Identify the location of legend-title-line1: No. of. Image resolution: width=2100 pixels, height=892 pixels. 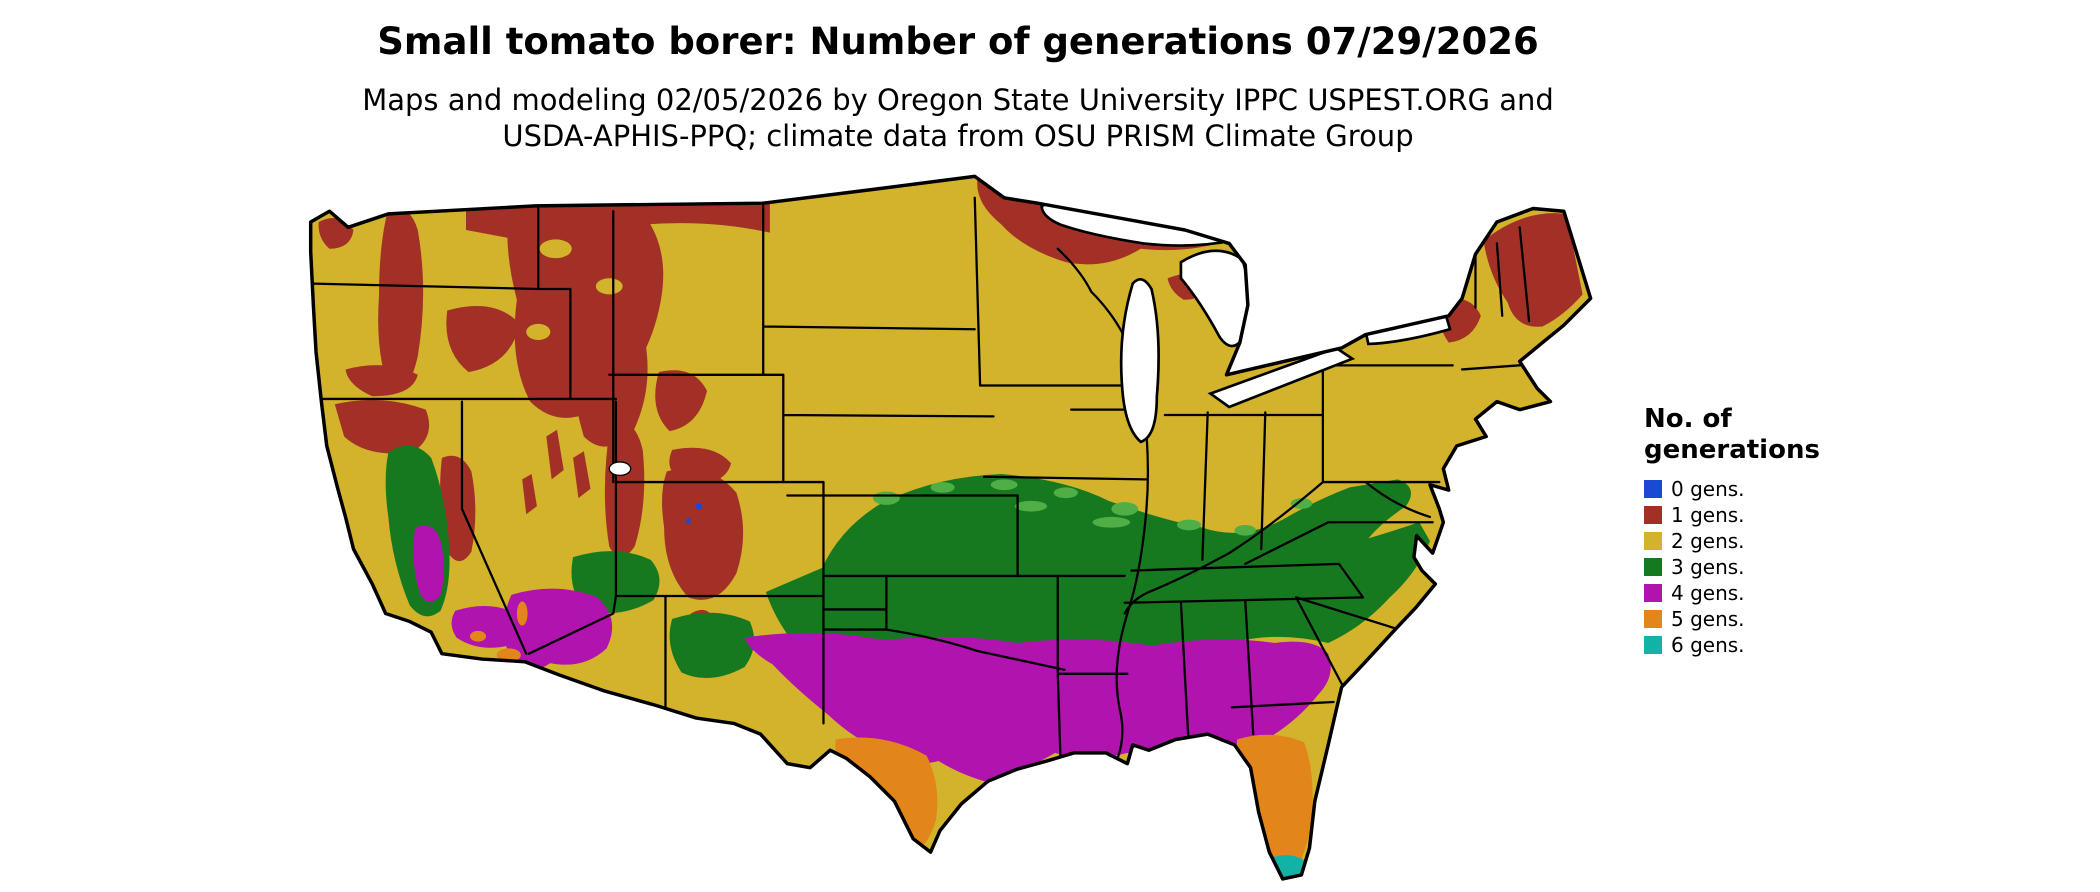
(1688, 419).